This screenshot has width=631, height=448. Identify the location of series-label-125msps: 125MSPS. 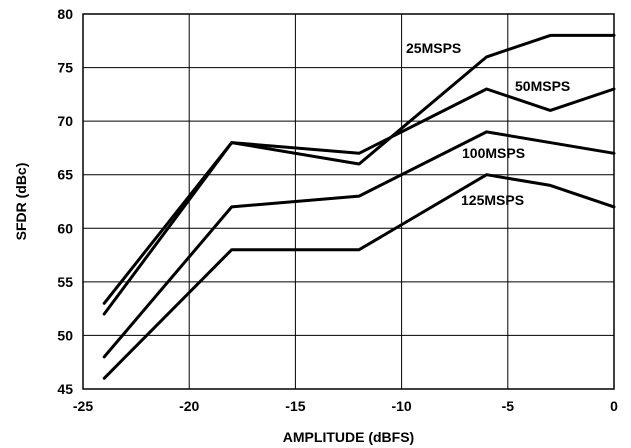
(492, 200).